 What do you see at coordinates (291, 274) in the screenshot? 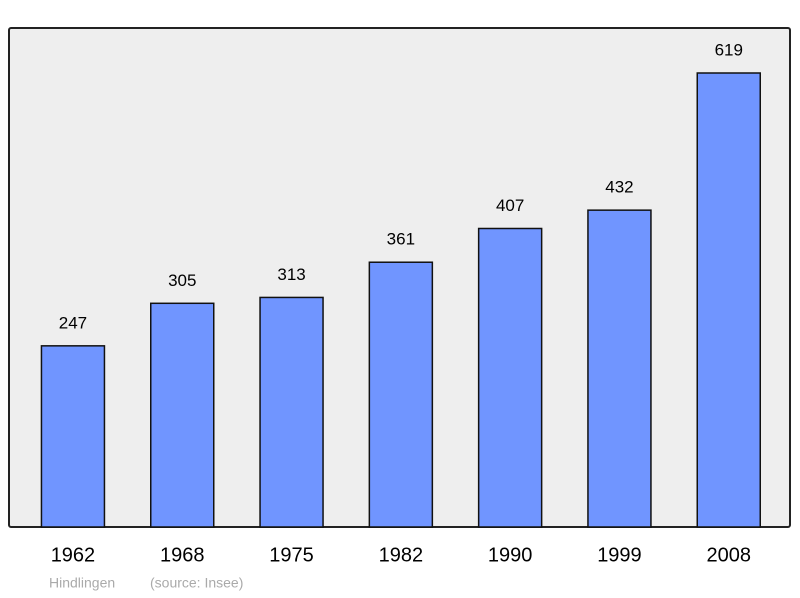
I see `value-label: 313` at bounding box center [291, 274].